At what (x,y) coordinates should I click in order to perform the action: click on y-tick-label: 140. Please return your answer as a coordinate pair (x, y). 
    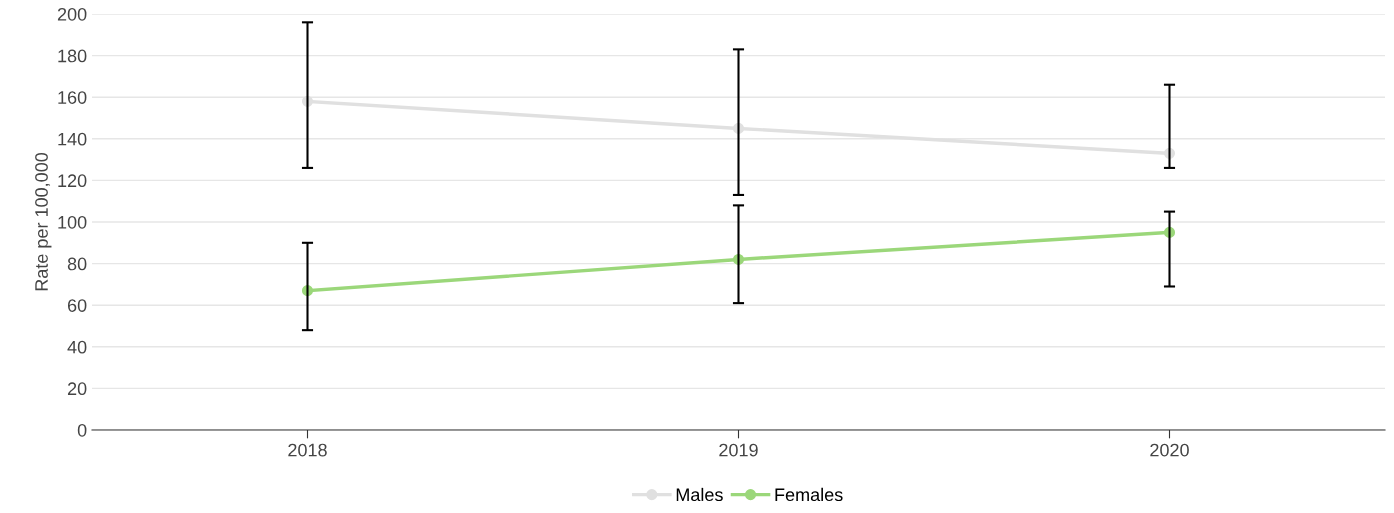
    Looking at the image, I should click on (72, 139).